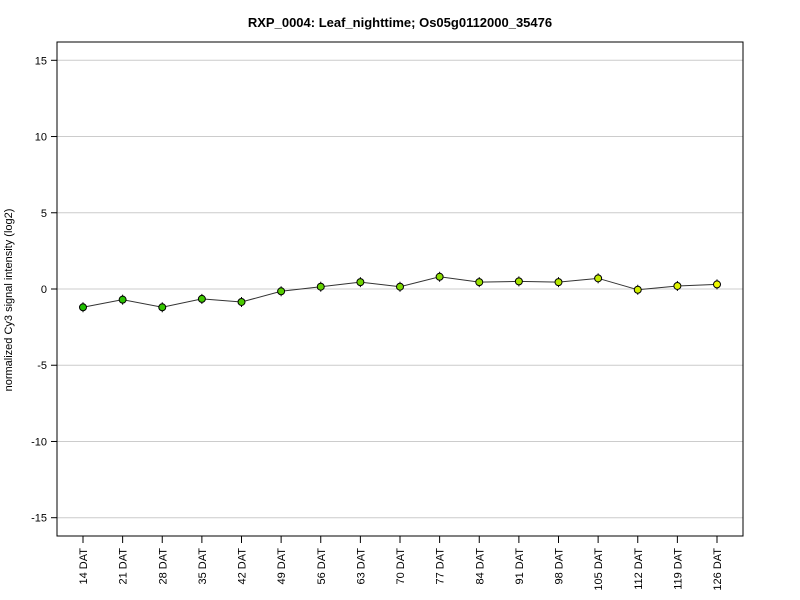  What do you see at coordinates (124, 566) in the screenshot?
I see `x-tick-label: 21 DAT` at bounding box center [124, 566].